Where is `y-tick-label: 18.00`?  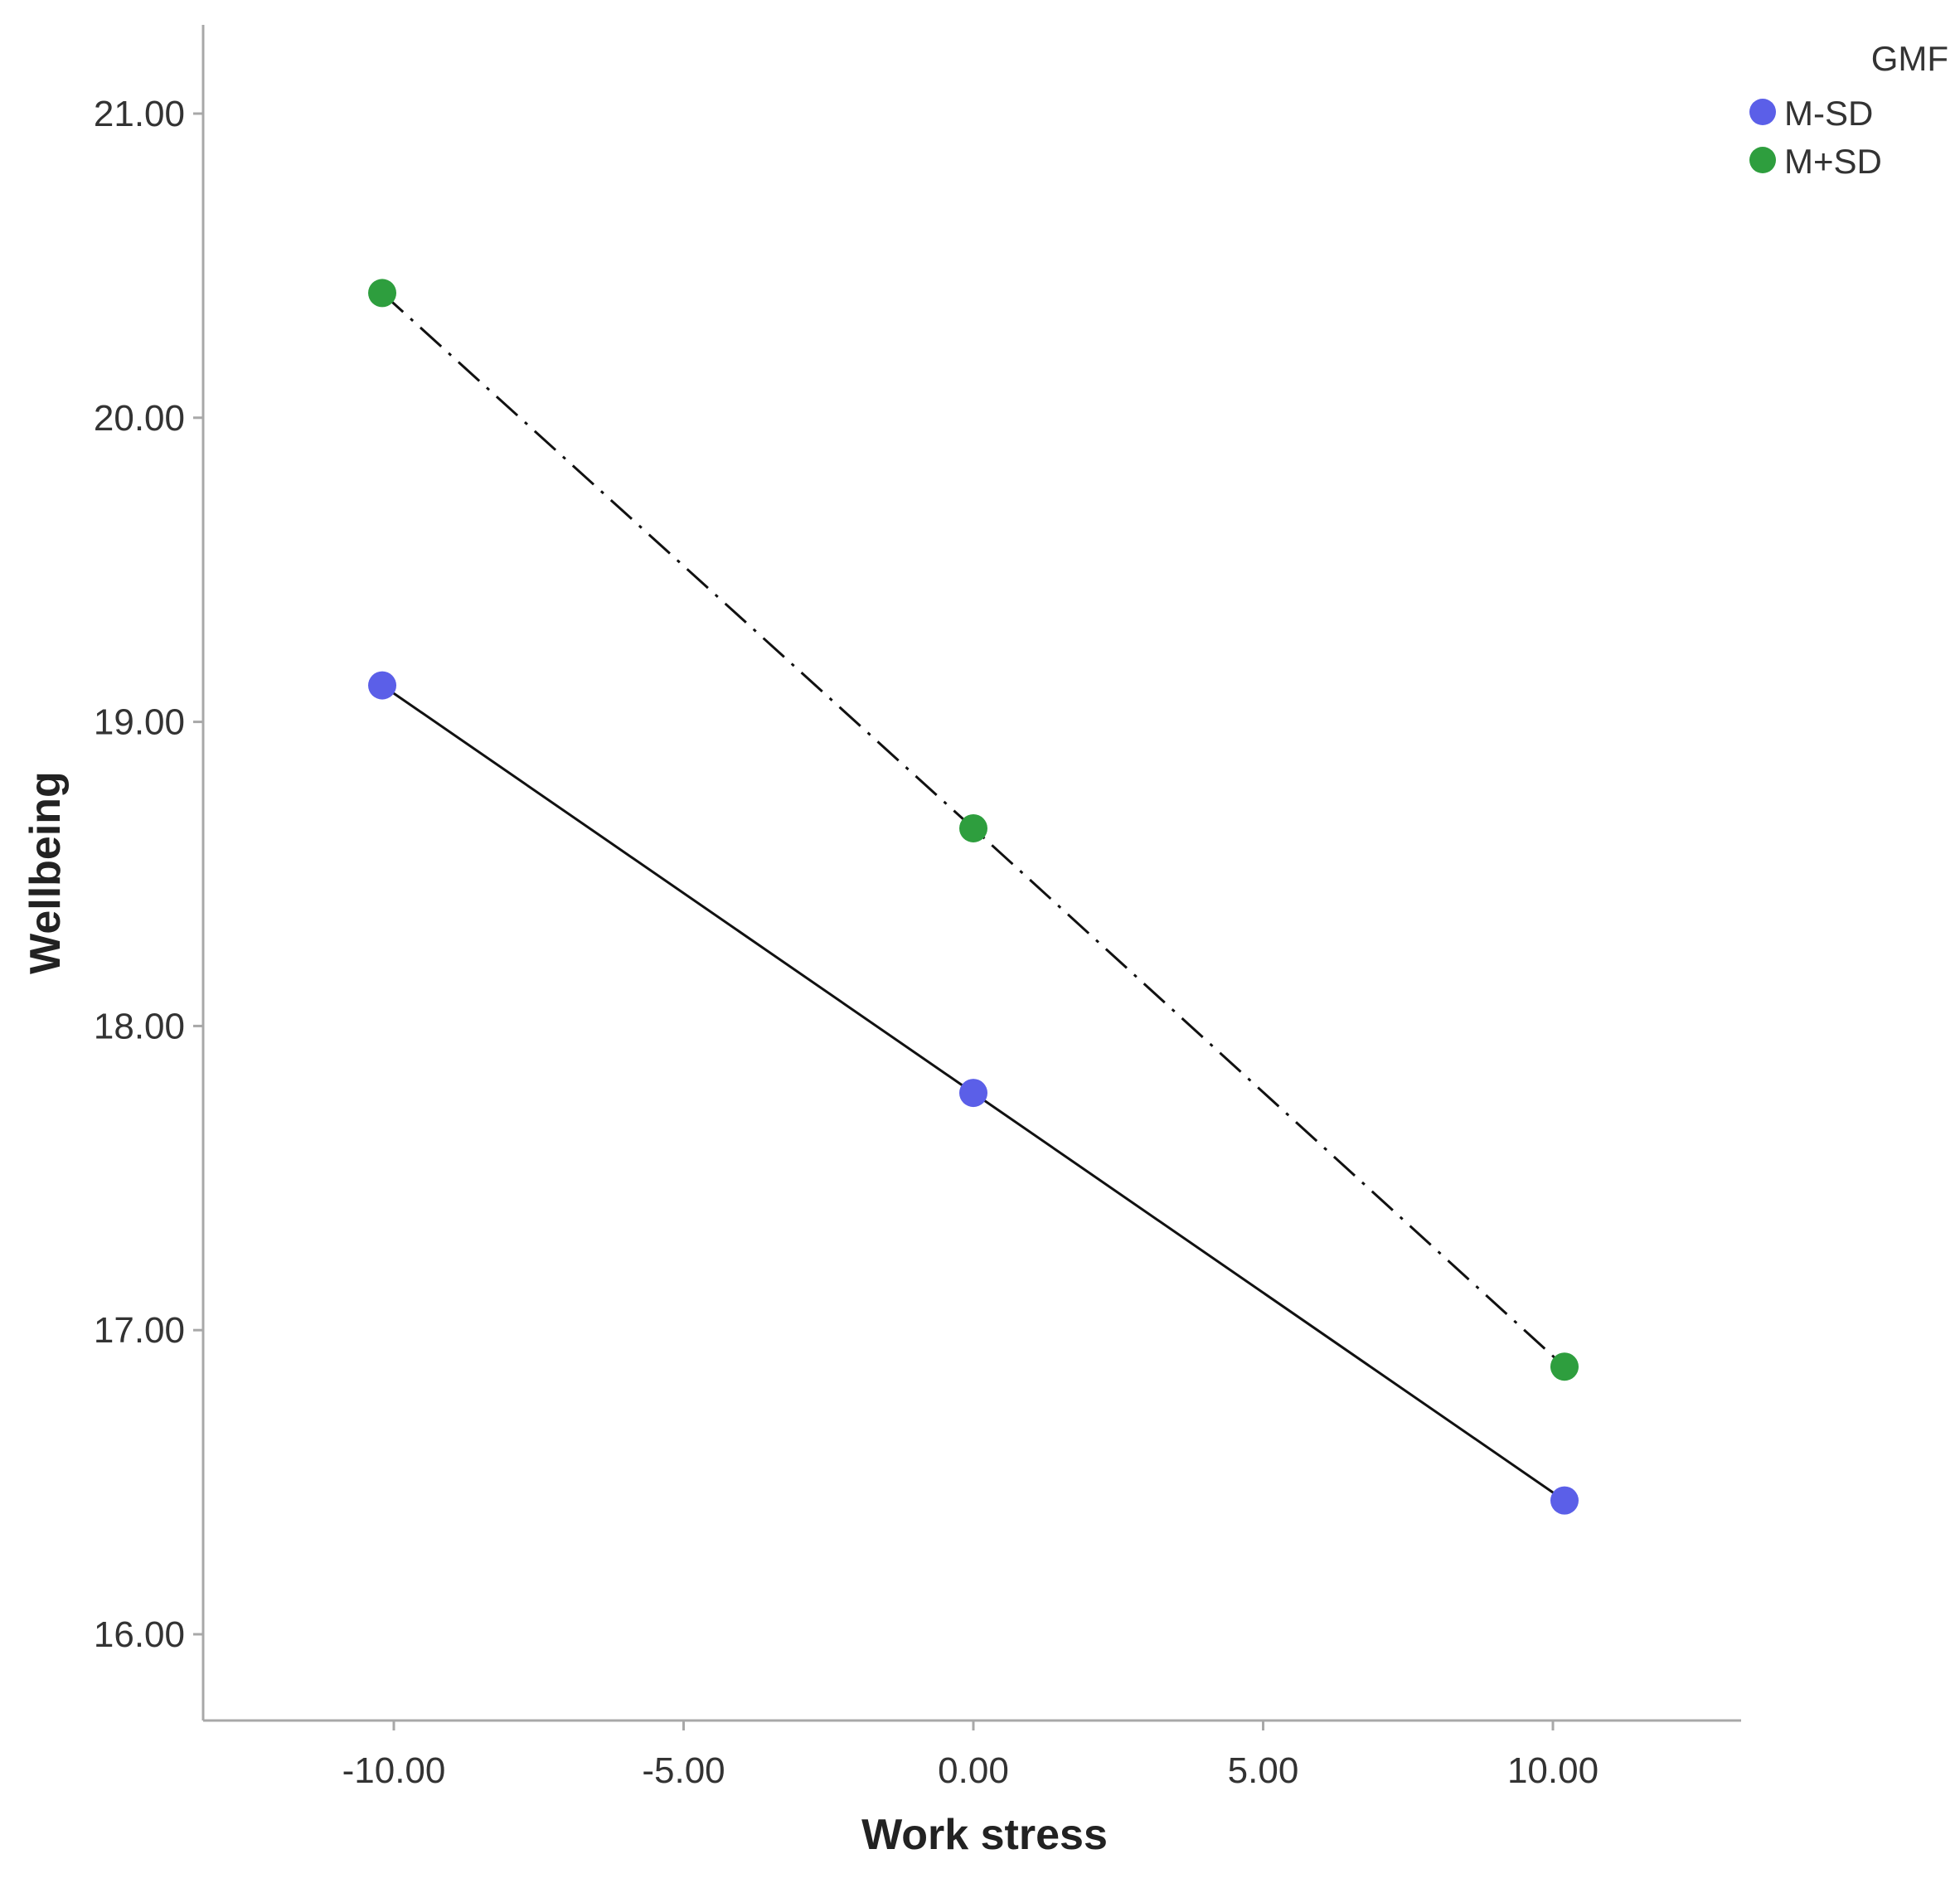
y-tick-label: 18.00 is located at coordinates (139, 1026).